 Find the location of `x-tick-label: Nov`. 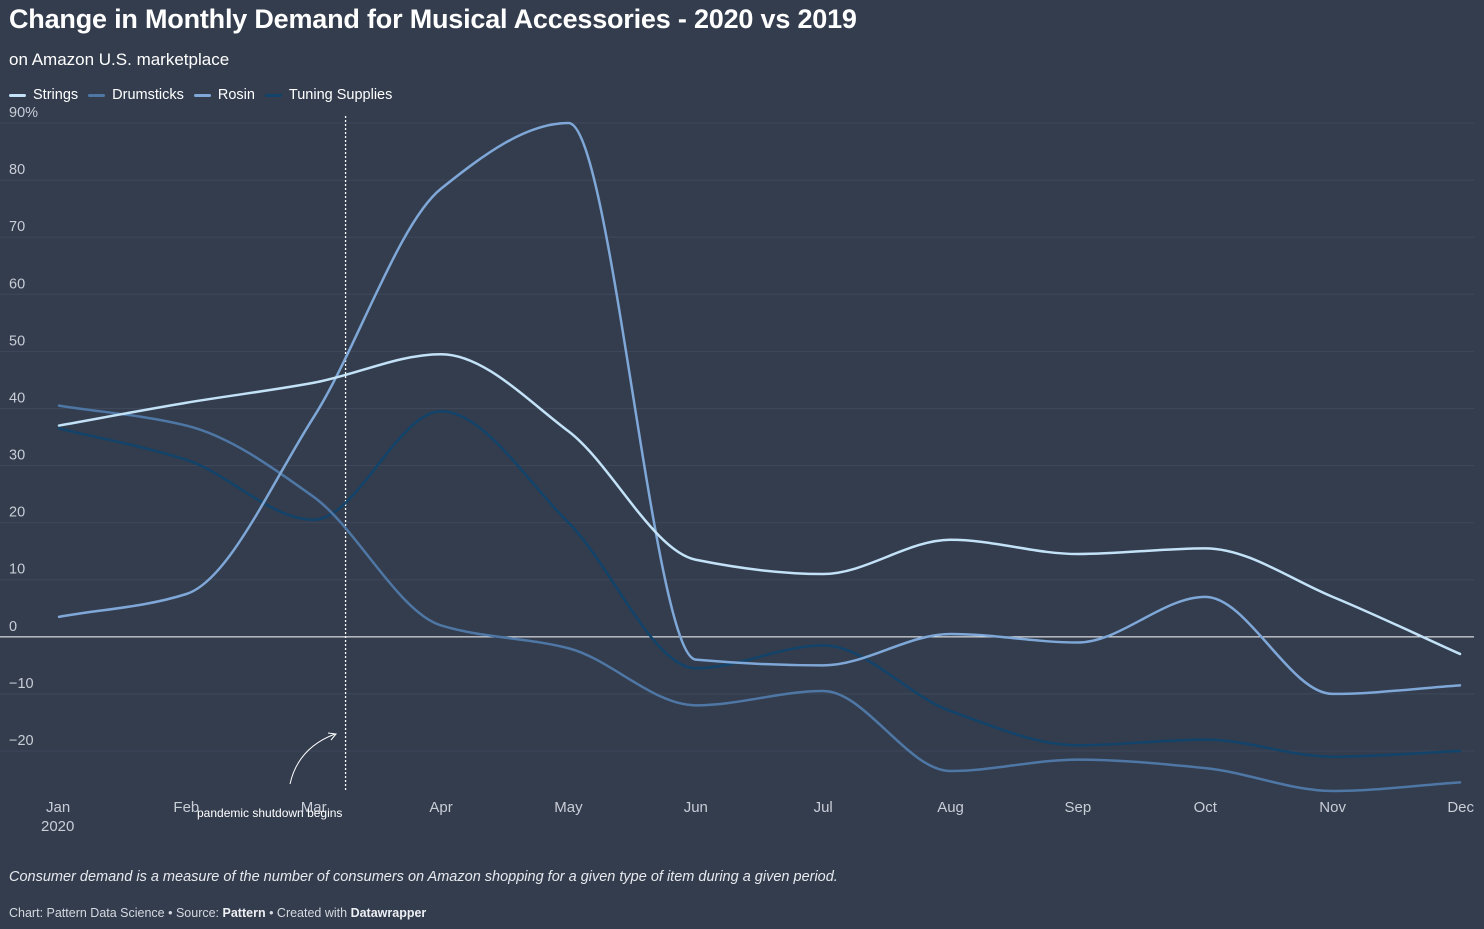

x-tick-label: Nov is located at coordinates (1332, 807).